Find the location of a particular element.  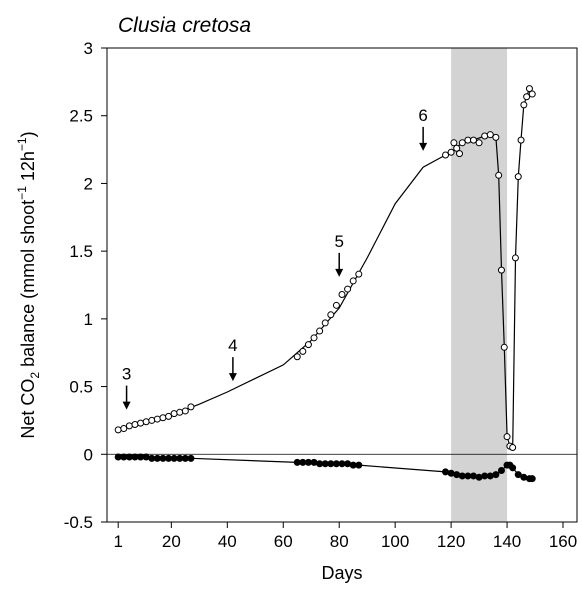

x-tick-label: 40 is located at coordinates (227, 541).